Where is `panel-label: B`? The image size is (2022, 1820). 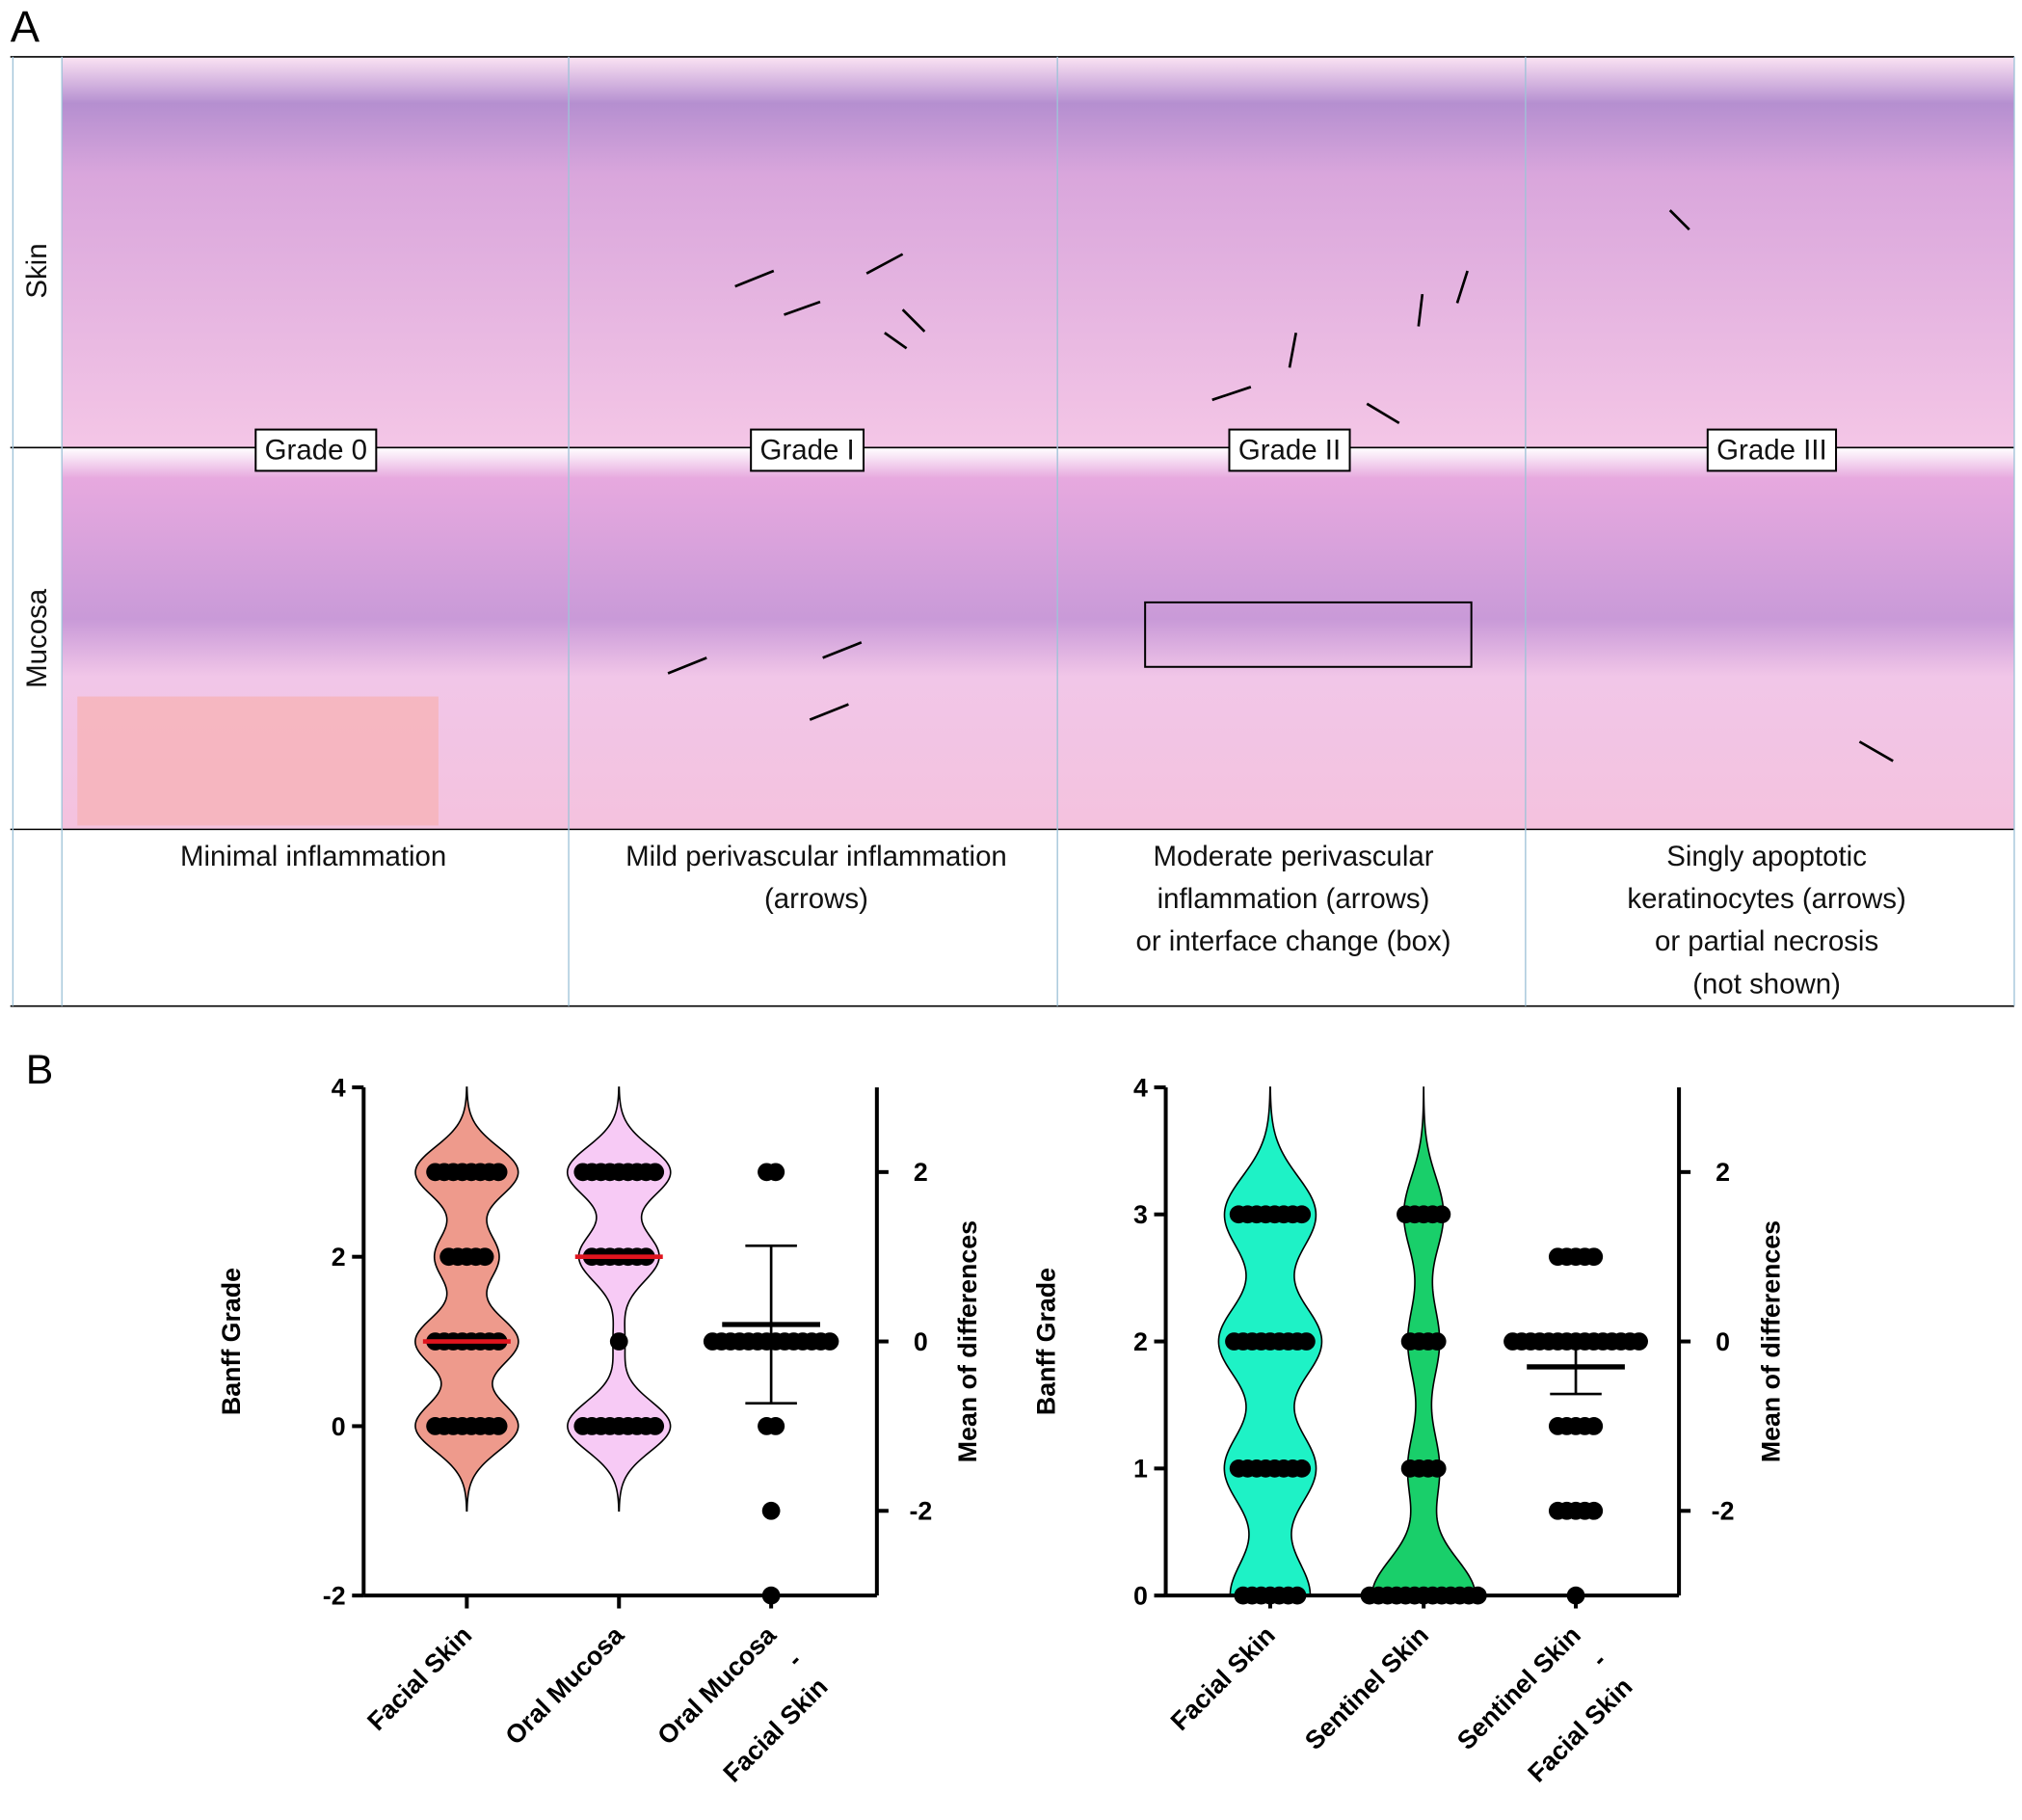
panel-label: B is located at coordinates (40, 1070).